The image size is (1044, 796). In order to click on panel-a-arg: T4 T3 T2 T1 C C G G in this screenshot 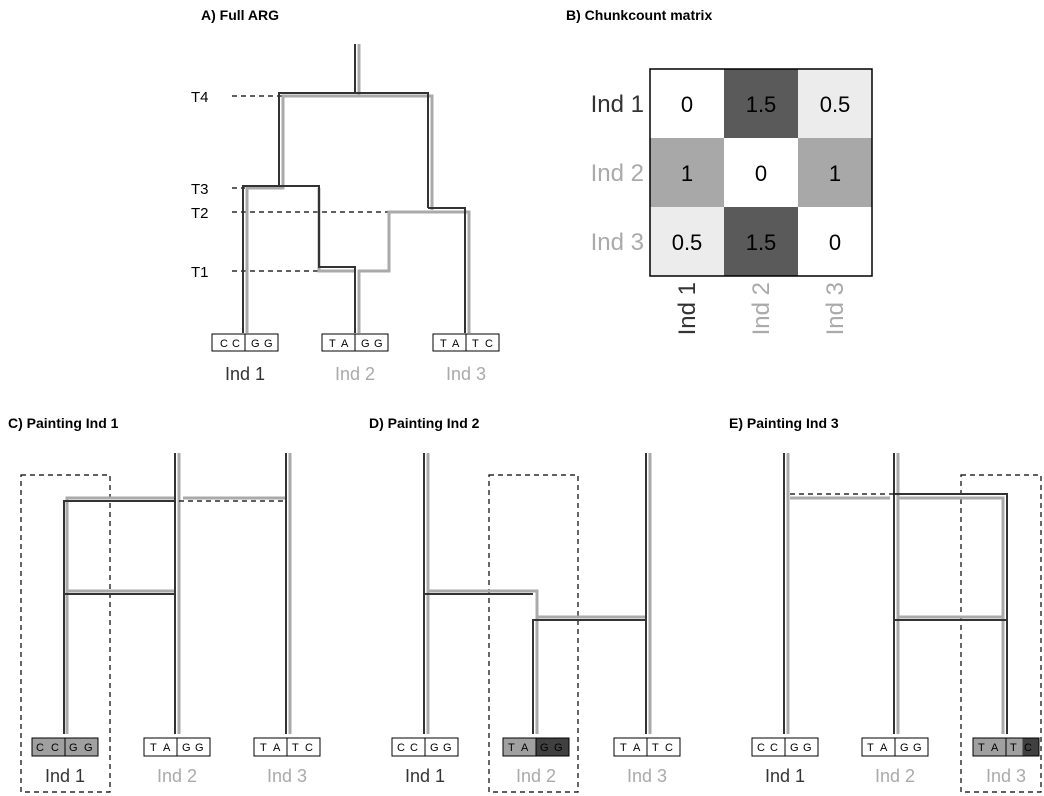, I will do `click(345, 214)`.